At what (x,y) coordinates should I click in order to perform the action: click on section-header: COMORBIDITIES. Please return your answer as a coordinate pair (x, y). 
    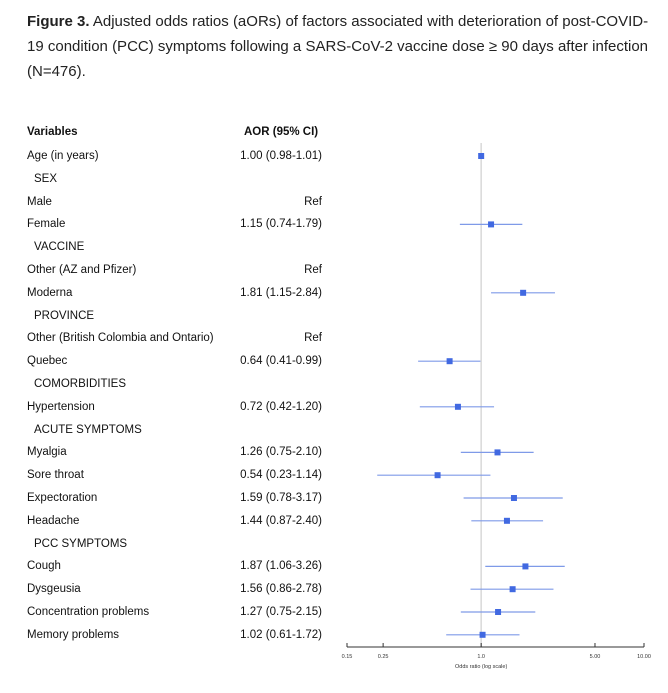
    Looking at the image, I should click on (80, 384).